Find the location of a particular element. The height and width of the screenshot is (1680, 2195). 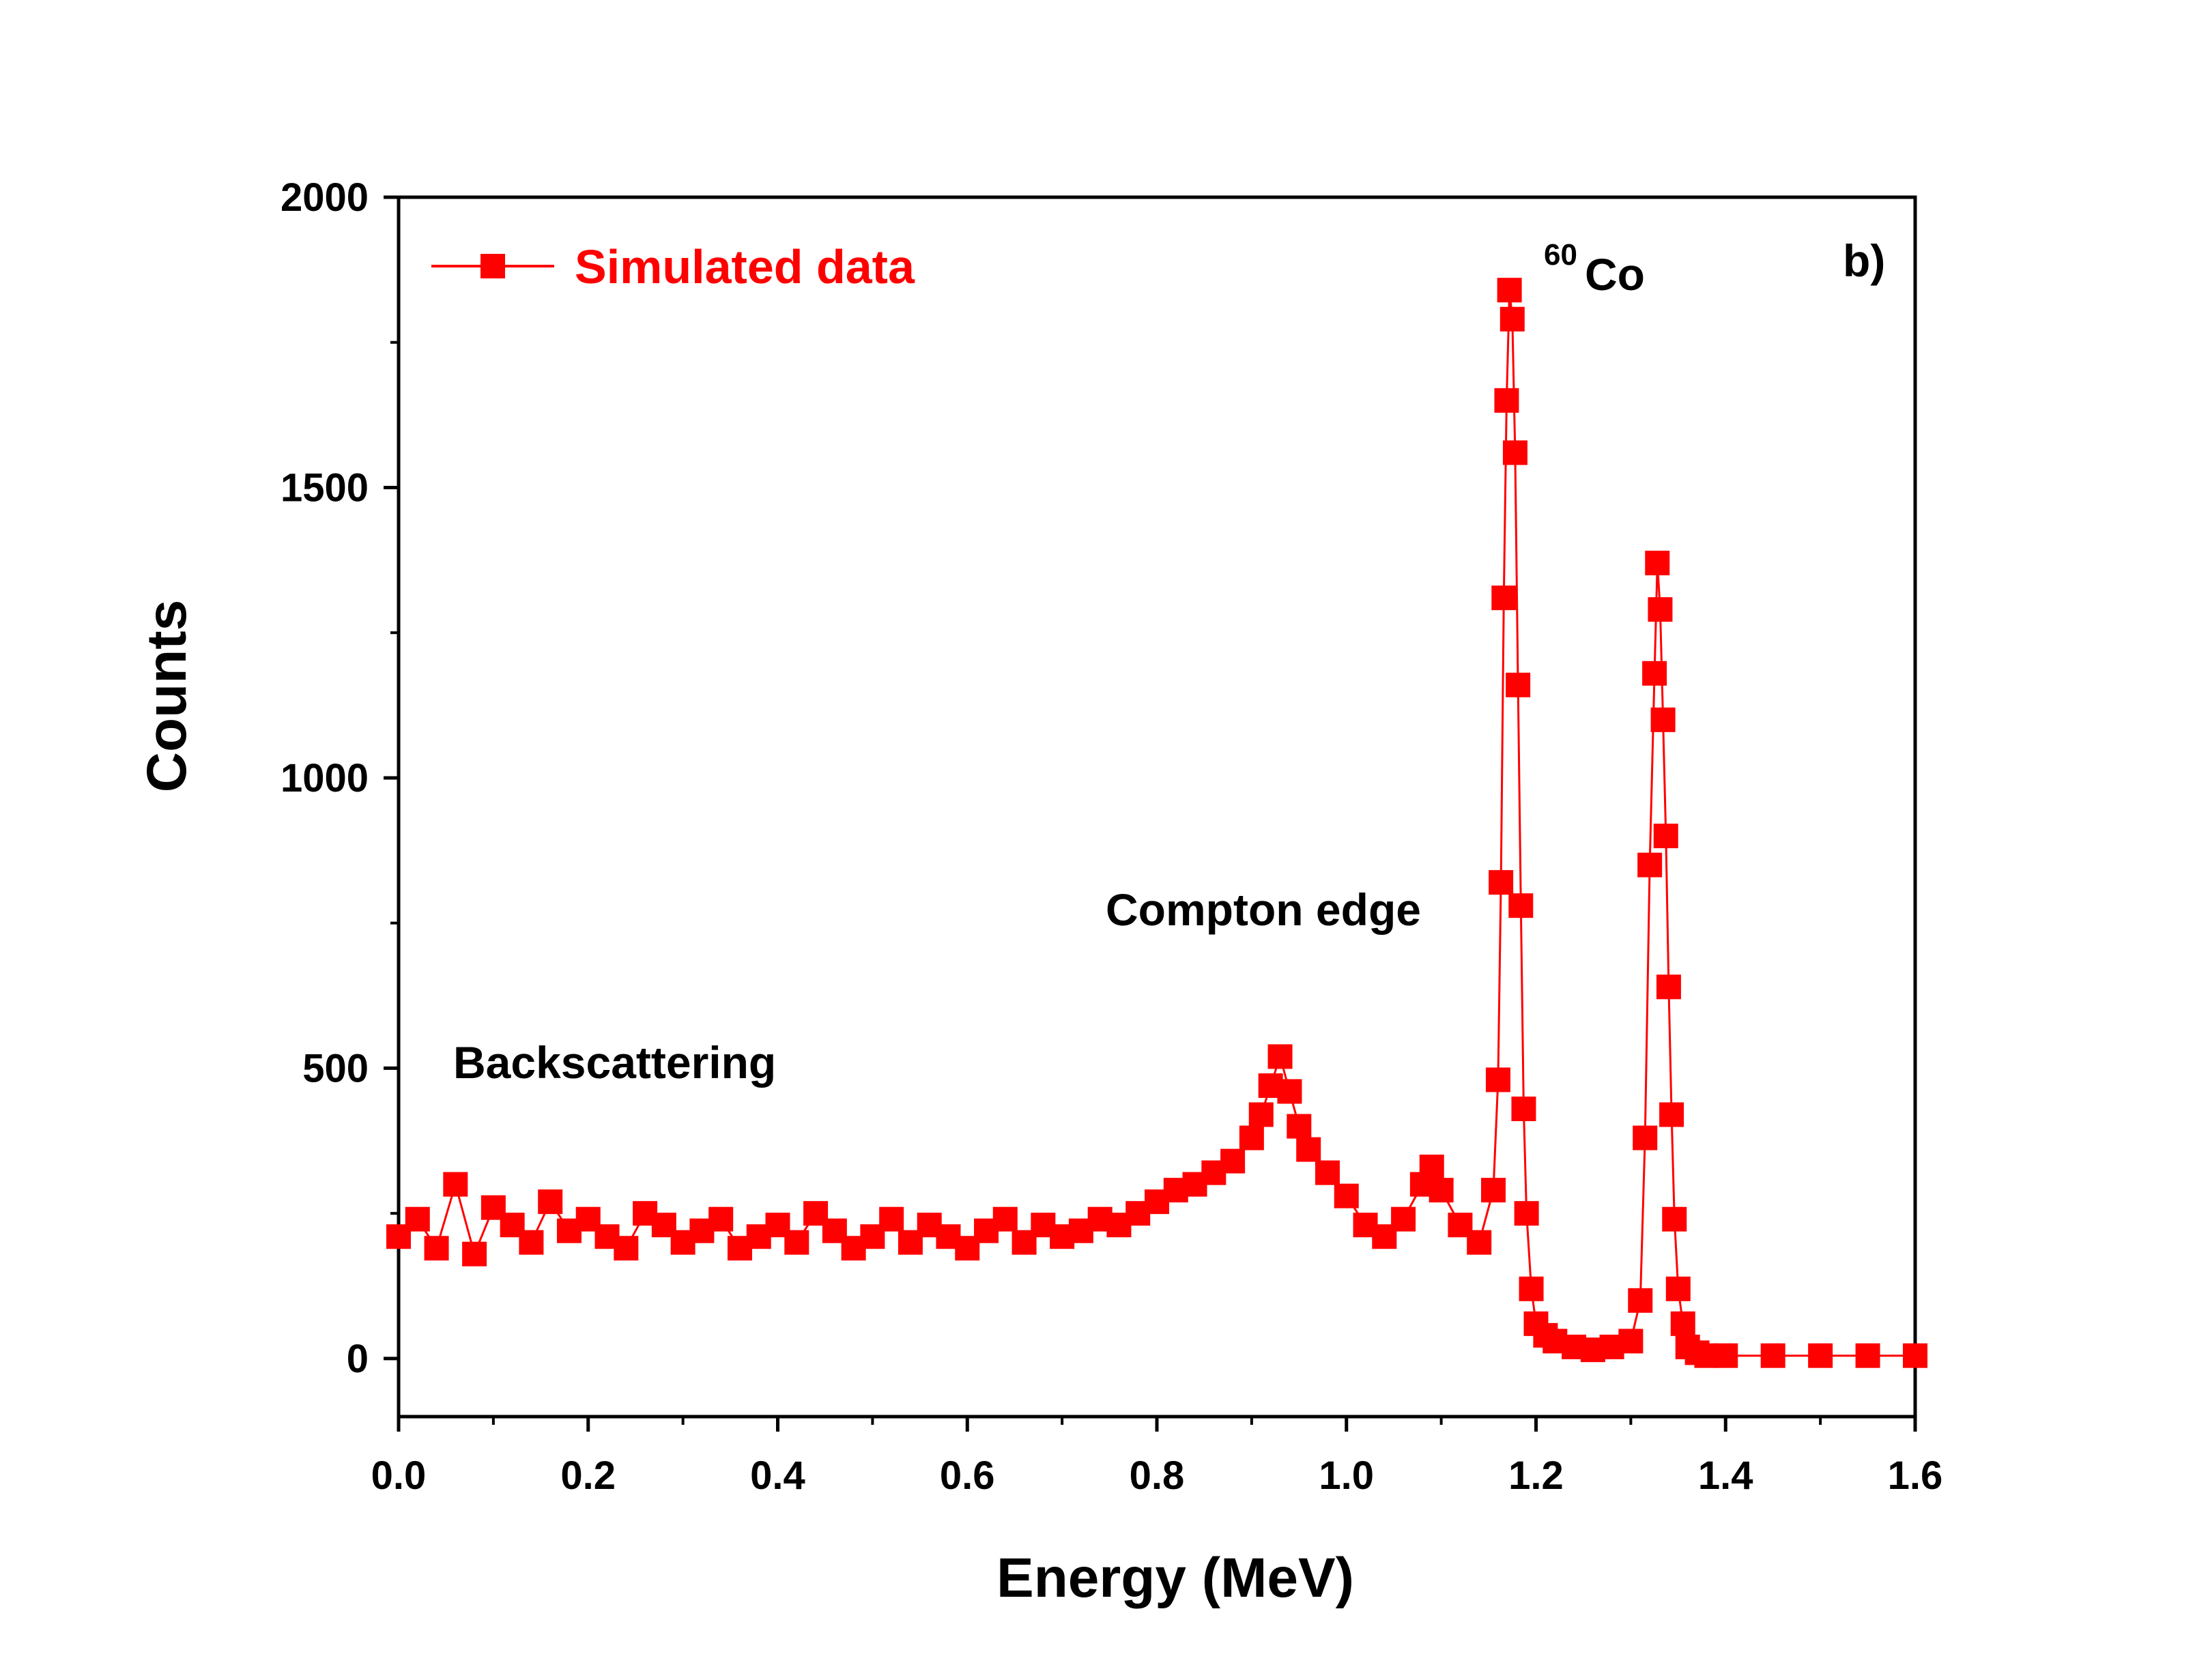

y-axis-title: Counts is located at coordinates (167, 696).